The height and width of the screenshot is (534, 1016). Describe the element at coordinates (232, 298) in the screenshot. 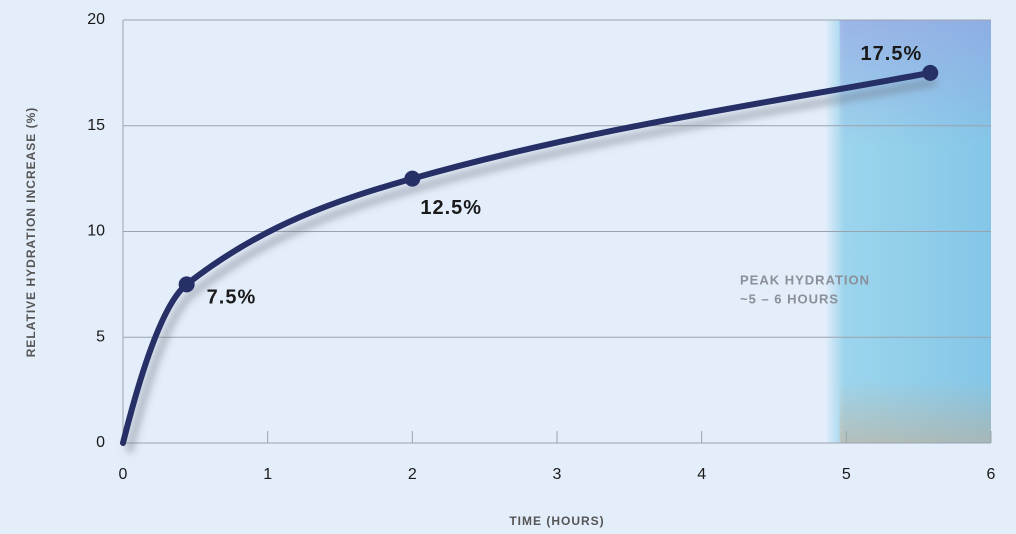

I see `value-label: 7.5%` at that location.